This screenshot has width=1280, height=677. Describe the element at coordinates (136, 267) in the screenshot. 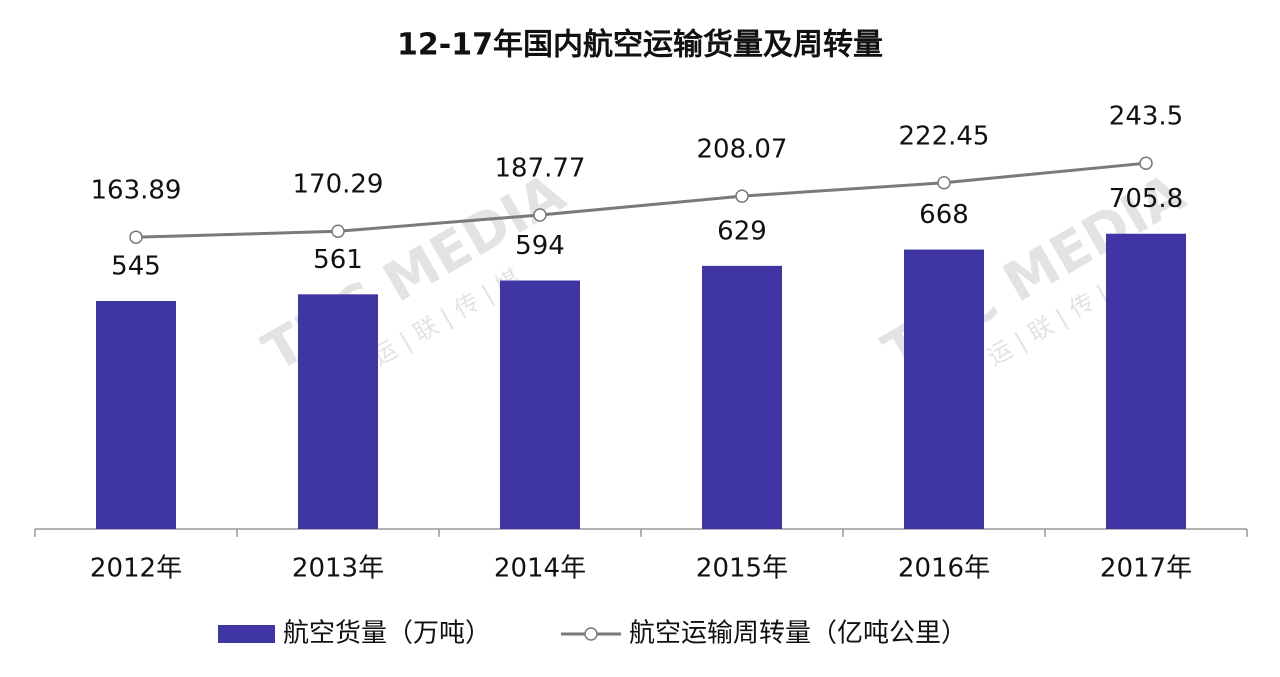

I see `bar-value-label: 545` at that location.